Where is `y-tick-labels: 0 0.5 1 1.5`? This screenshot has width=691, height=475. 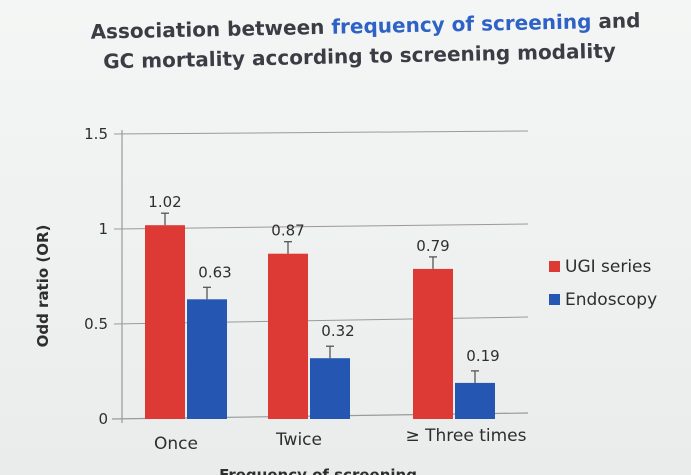
y-tick-labels: 0 0.5 1 1.5 is located at coordinates (96, 276).